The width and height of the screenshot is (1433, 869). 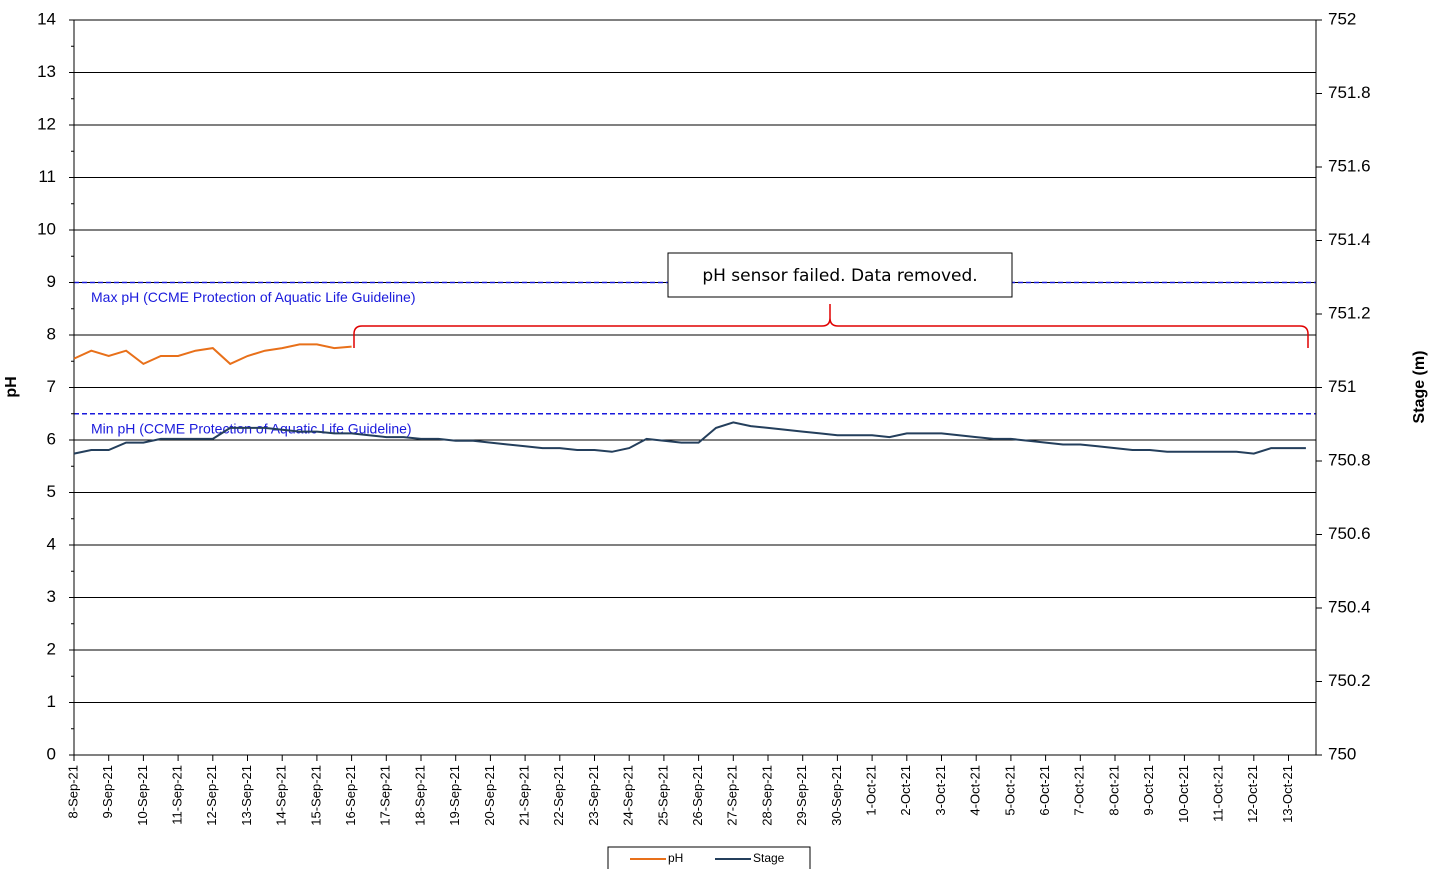 What do you see at coordinates (662, 795) in the screenshot?
I see `x-tick-label: 25-Sep-21` at bounding box center [662, 795].